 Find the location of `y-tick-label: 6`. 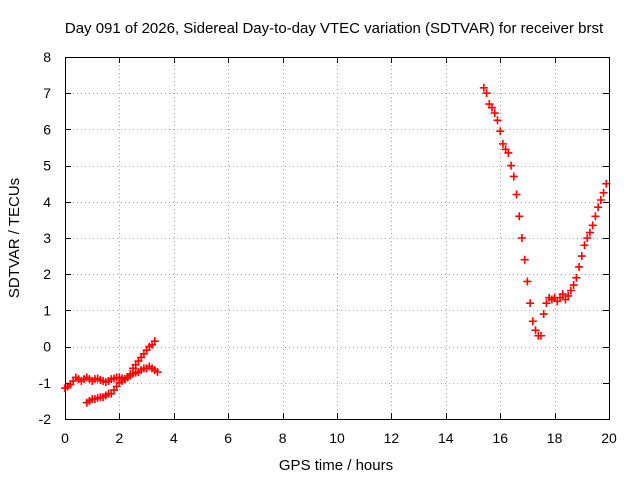

y-tick-label: 6 is located at coordinates (47, 129).